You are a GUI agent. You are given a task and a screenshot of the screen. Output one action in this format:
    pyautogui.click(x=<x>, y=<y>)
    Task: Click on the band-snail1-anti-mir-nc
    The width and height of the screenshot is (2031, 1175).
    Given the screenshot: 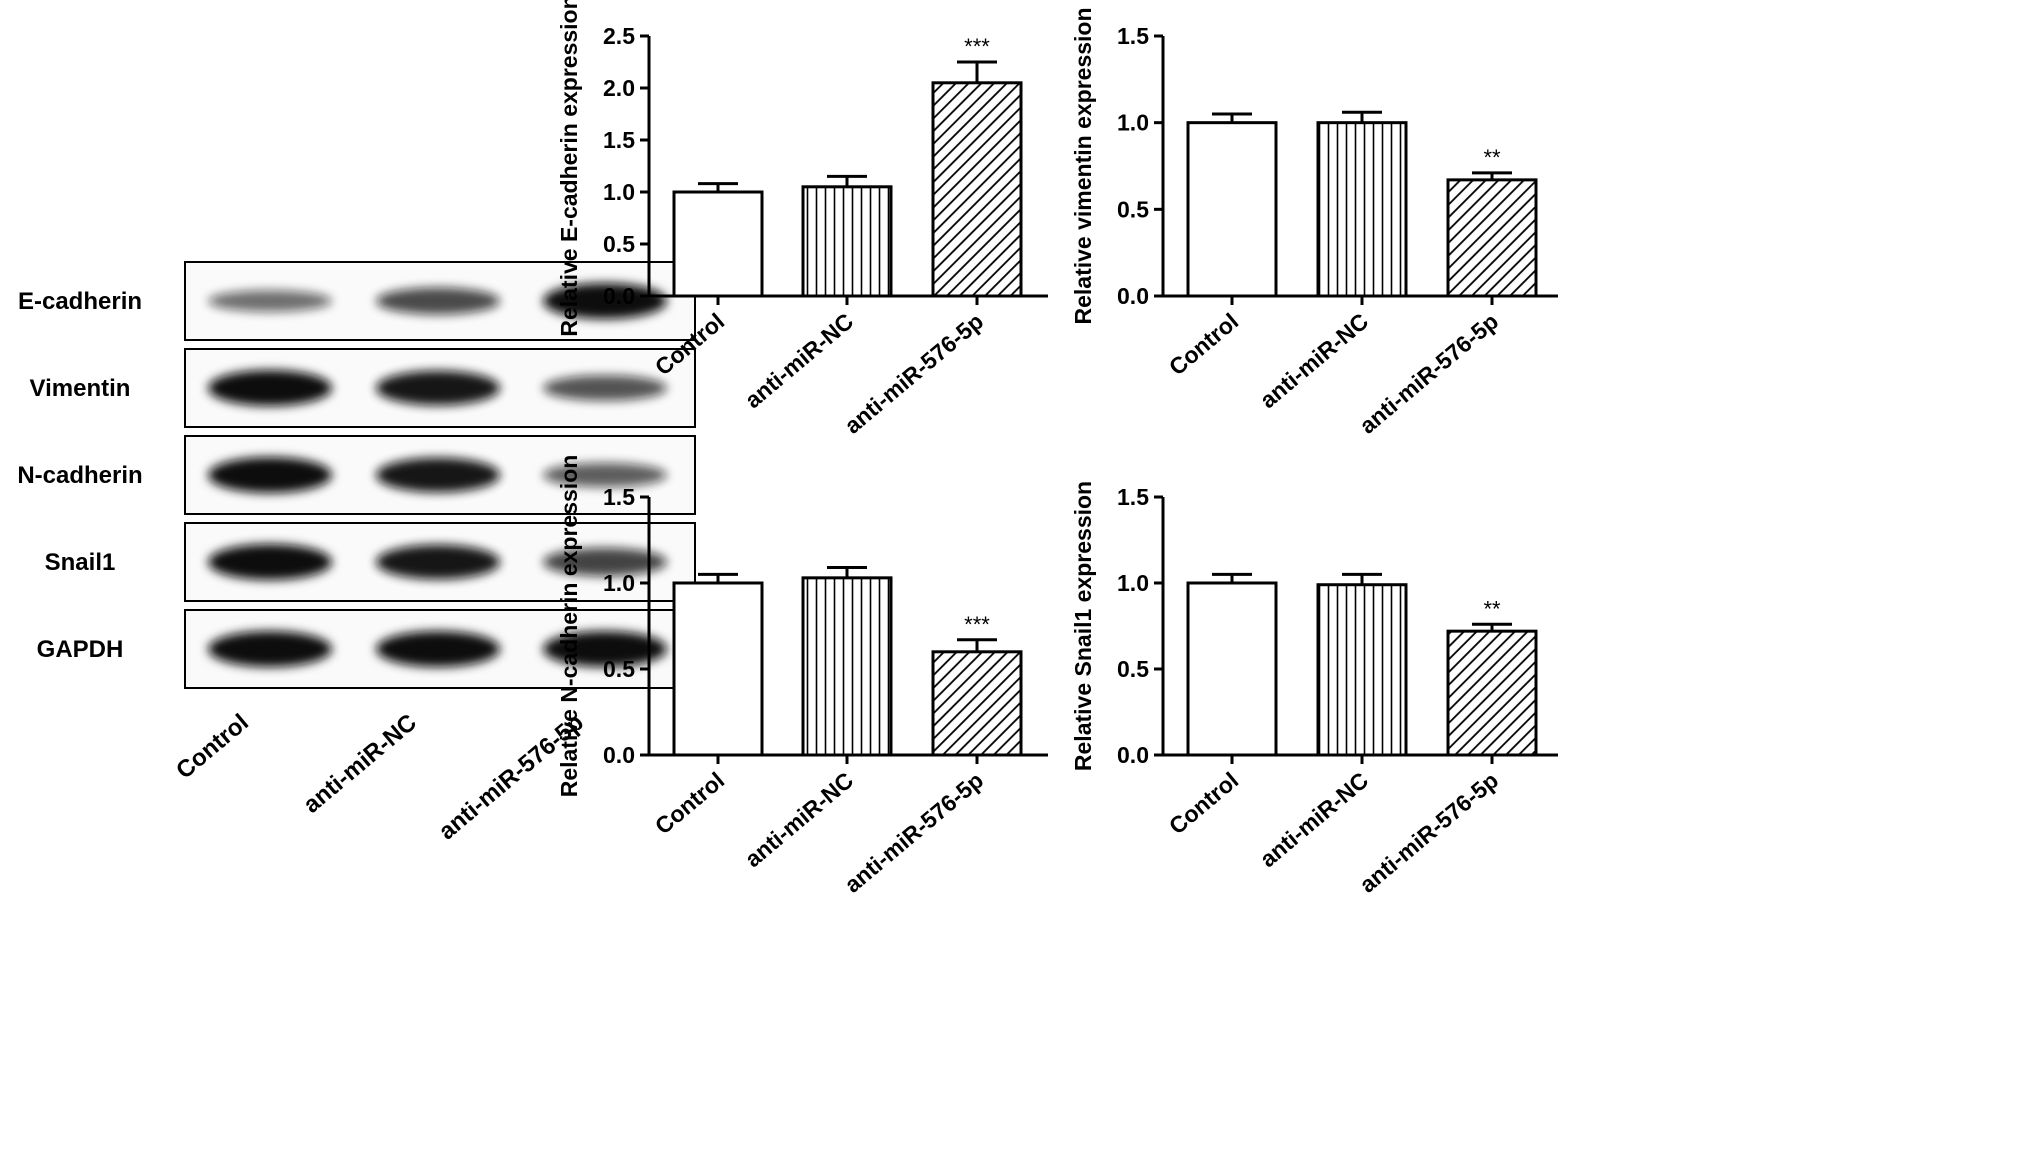 What is the action you would take?
    pyautogui.click(x=438, y=562)
    